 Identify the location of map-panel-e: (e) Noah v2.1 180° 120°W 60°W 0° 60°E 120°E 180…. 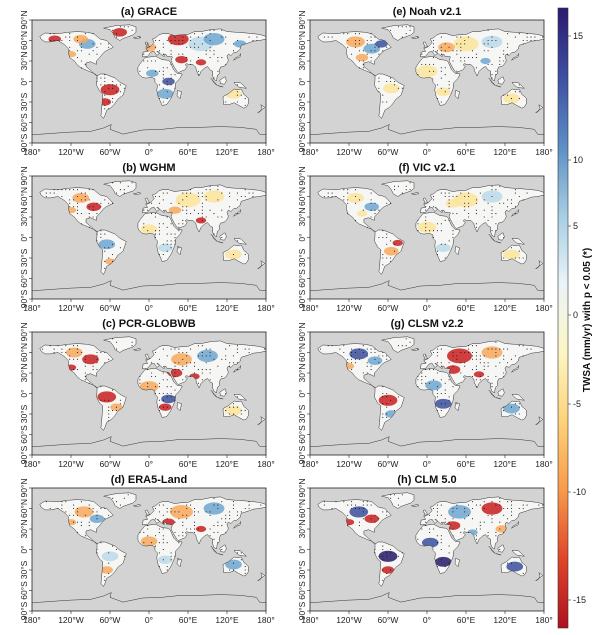
(425, 81).